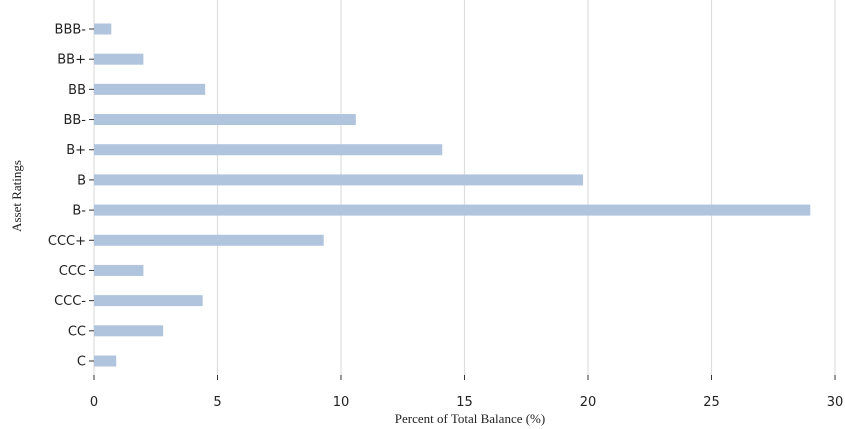 The image size is (845, 429). What do you see at coordinates (72, 271) in the screenshot?
I see `y-tick-label: CCC` at bounding box center [72, 271].